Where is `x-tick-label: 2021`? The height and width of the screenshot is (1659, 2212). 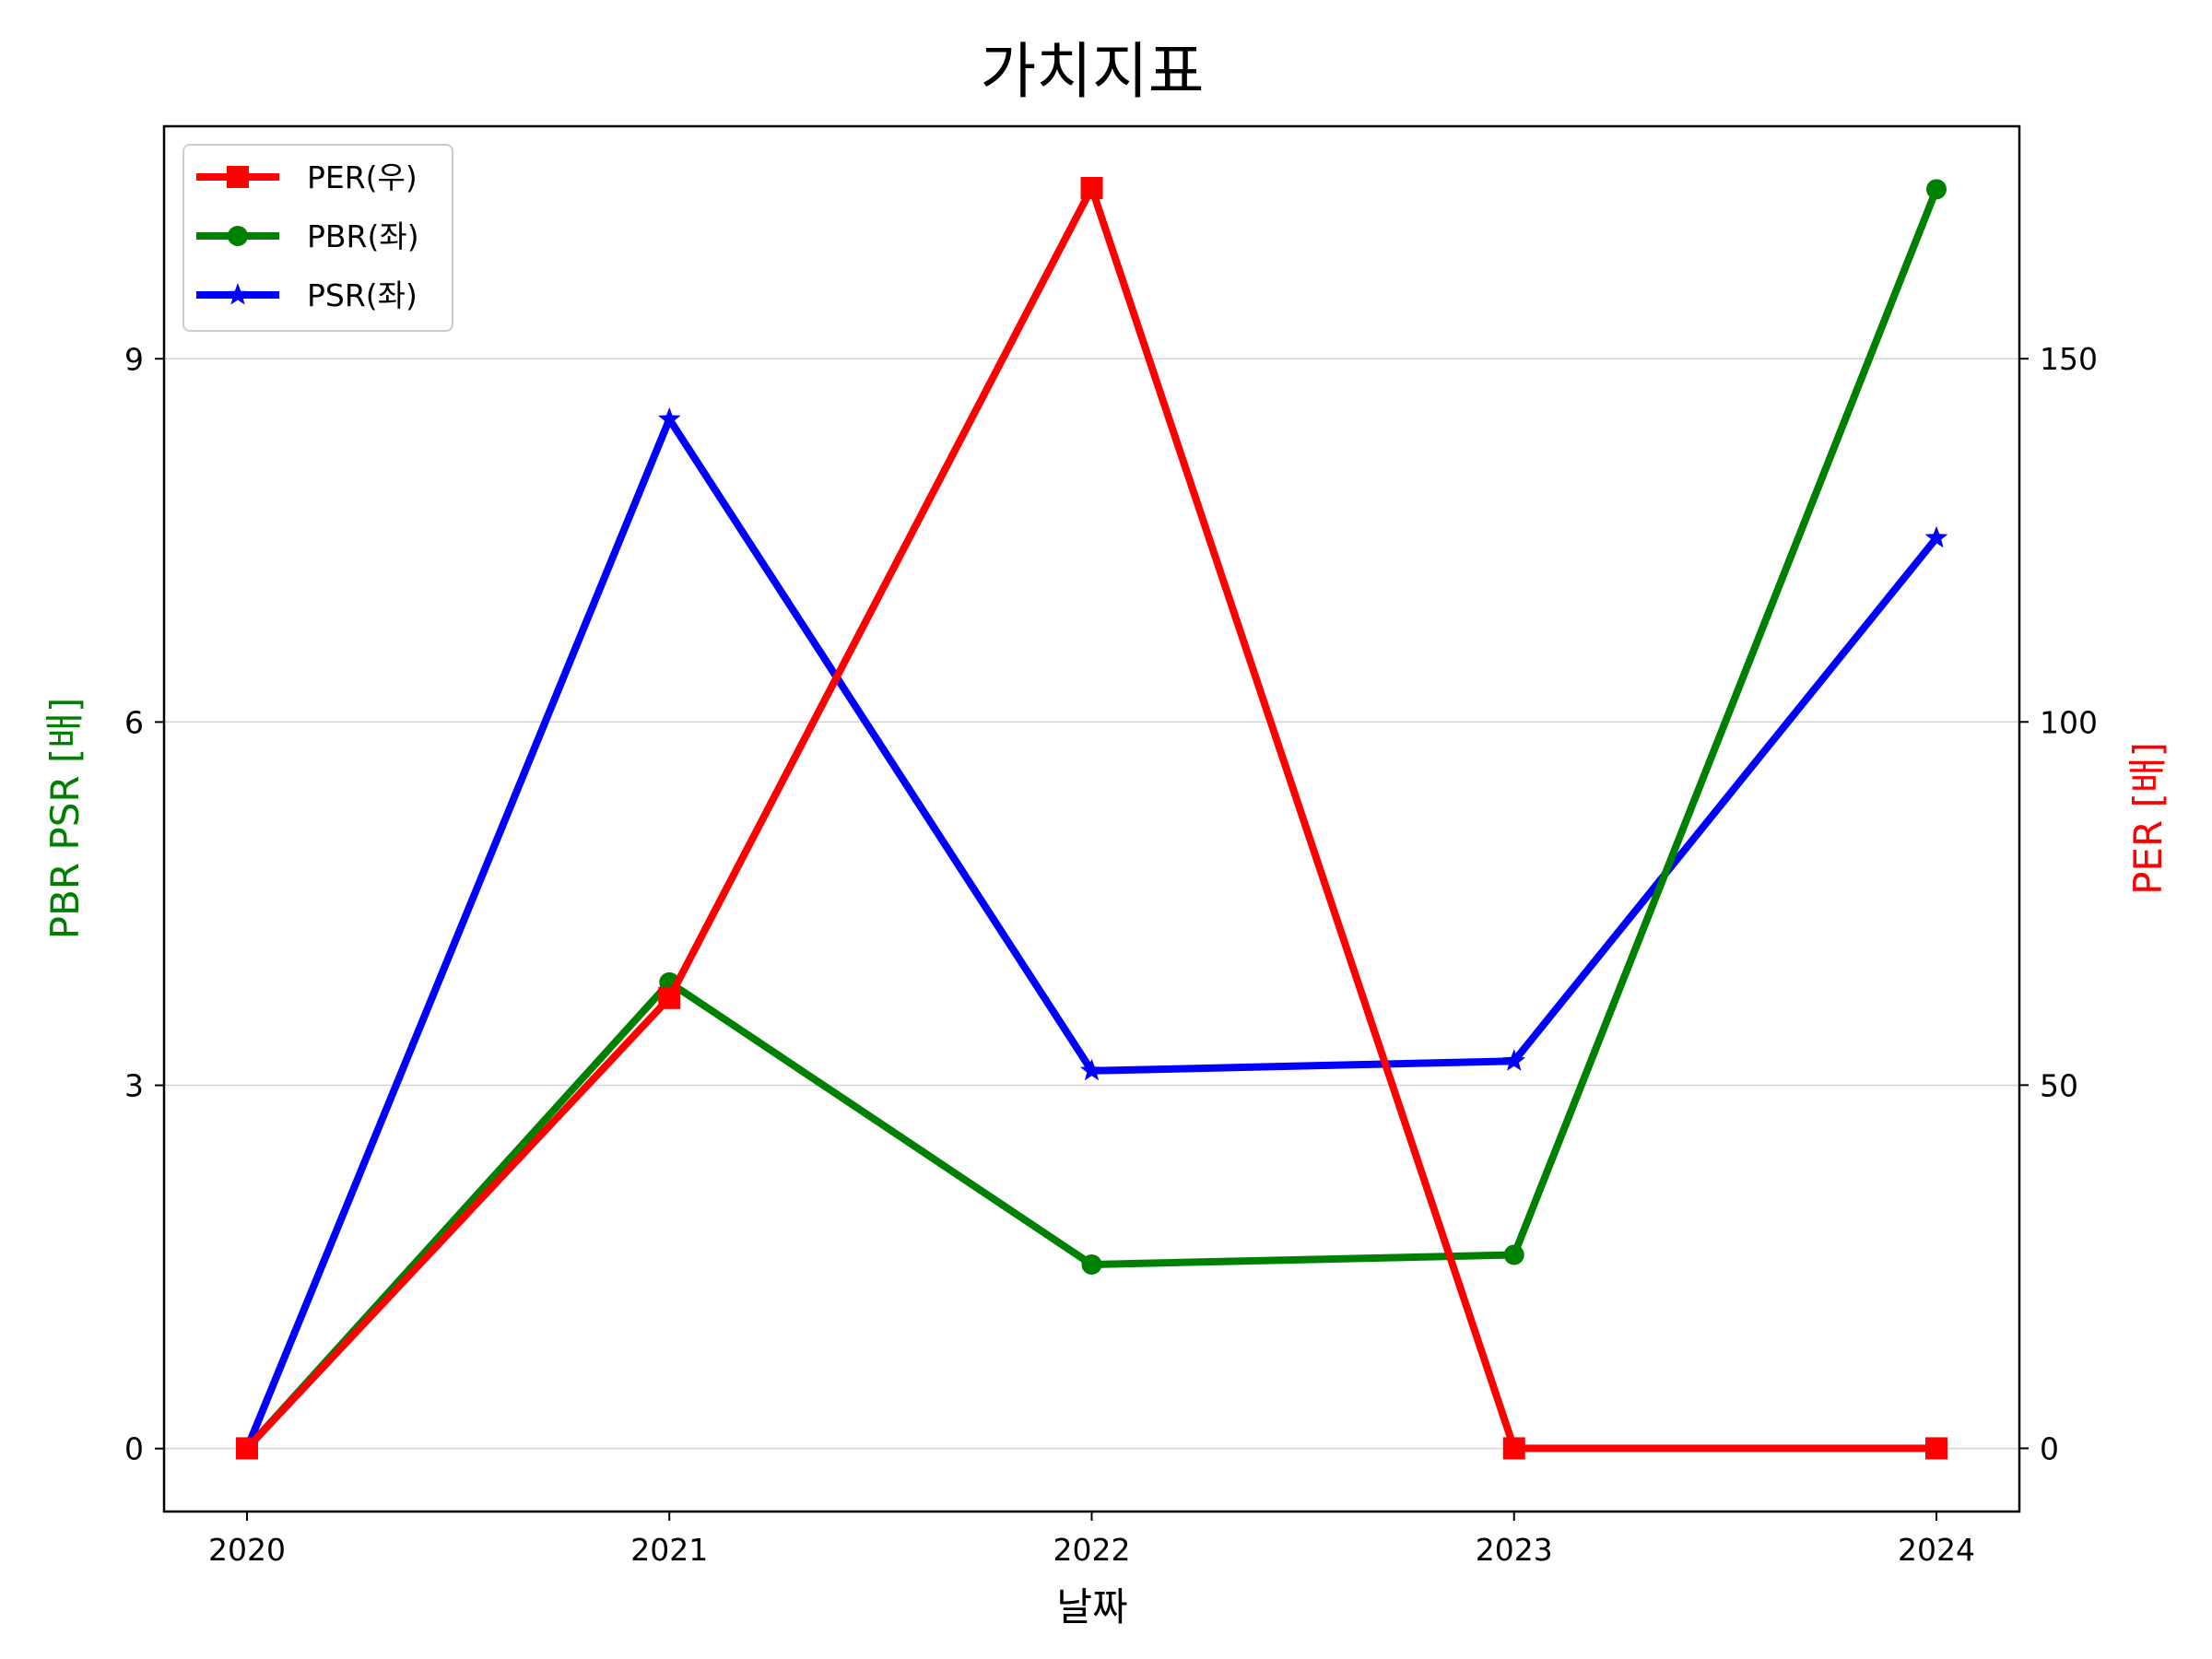 x-tick-label: 2021 is located at coordinates (669, 1550).